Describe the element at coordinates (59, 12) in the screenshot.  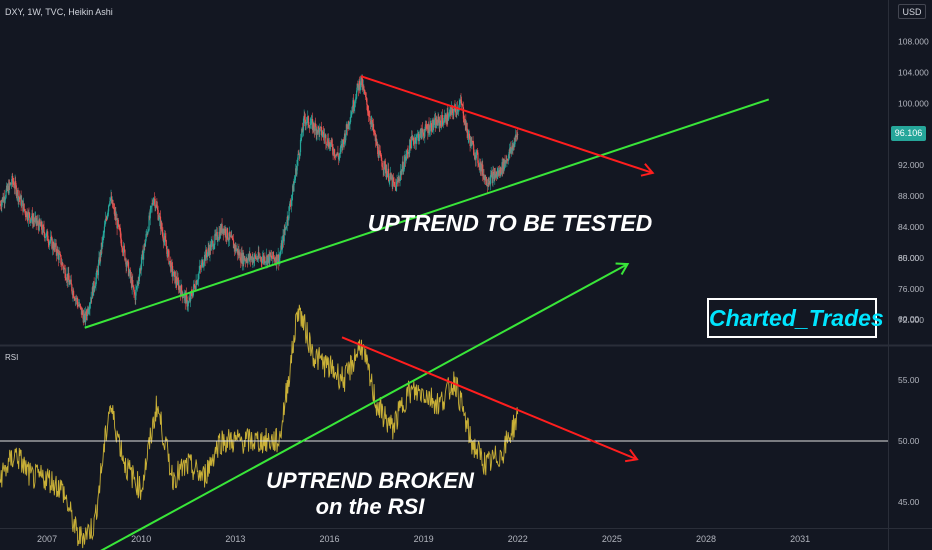
I see `symbol-label: DXY, 1W, TVC, Heikin Ashi` at that location.